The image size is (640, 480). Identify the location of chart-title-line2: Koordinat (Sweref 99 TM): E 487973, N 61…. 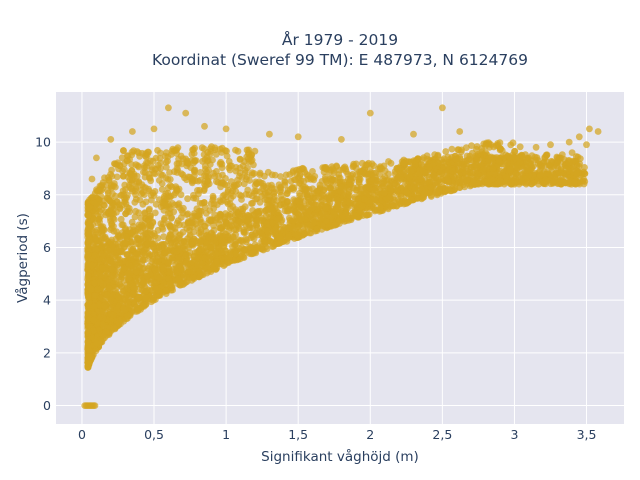
(340, 60).